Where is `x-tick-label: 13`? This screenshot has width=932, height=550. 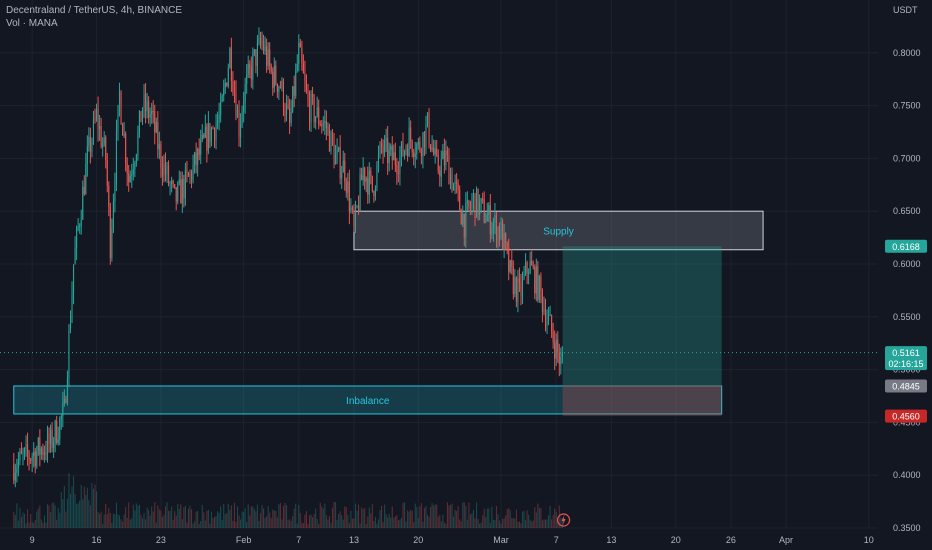
x-tick-label: 13 is located at coordinates (354, 540).